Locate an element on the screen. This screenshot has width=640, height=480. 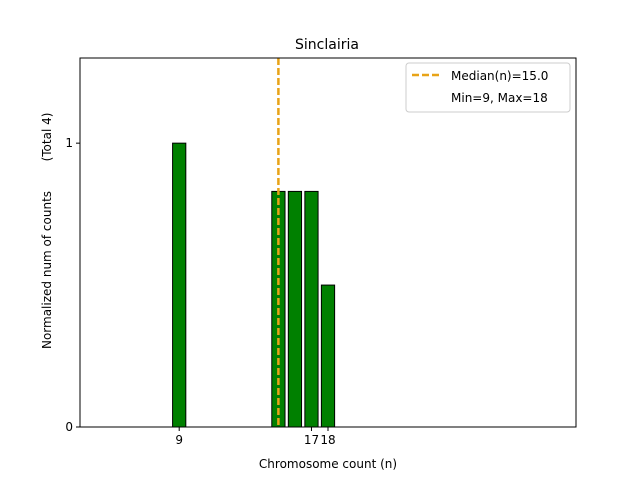
legend-box is located at coordinates (488, 87).